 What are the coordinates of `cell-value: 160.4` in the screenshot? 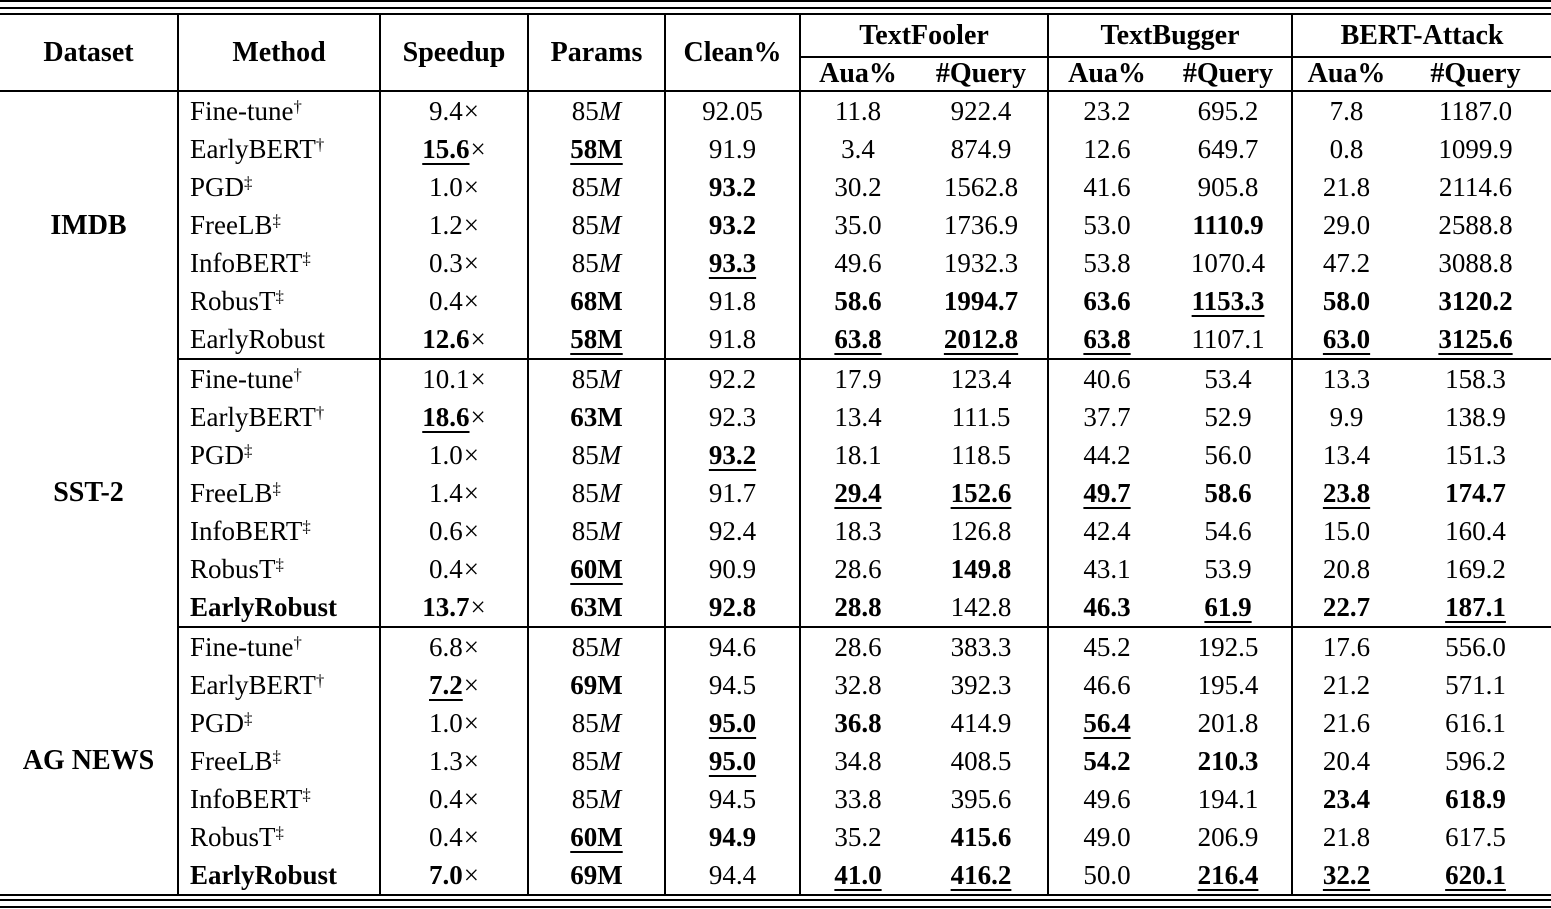 It's located at (1475, 530).